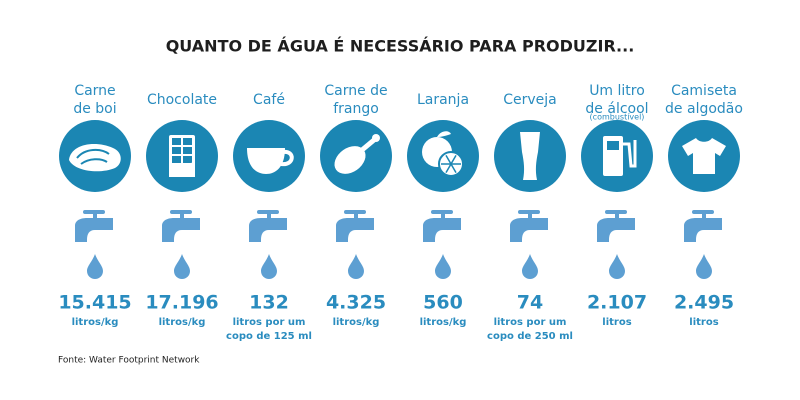 The height and width of the screenshot is (400, 800). What do you see at coordinates (269, 100) in the screenshot?
I see `item-name: Café` at bounding box center [269, 100].